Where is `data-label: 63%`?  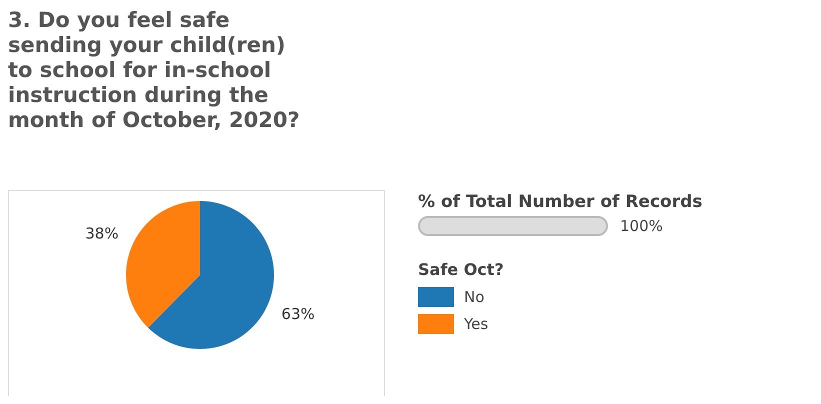 data-label: 63% is located at coordinates (298, 314).